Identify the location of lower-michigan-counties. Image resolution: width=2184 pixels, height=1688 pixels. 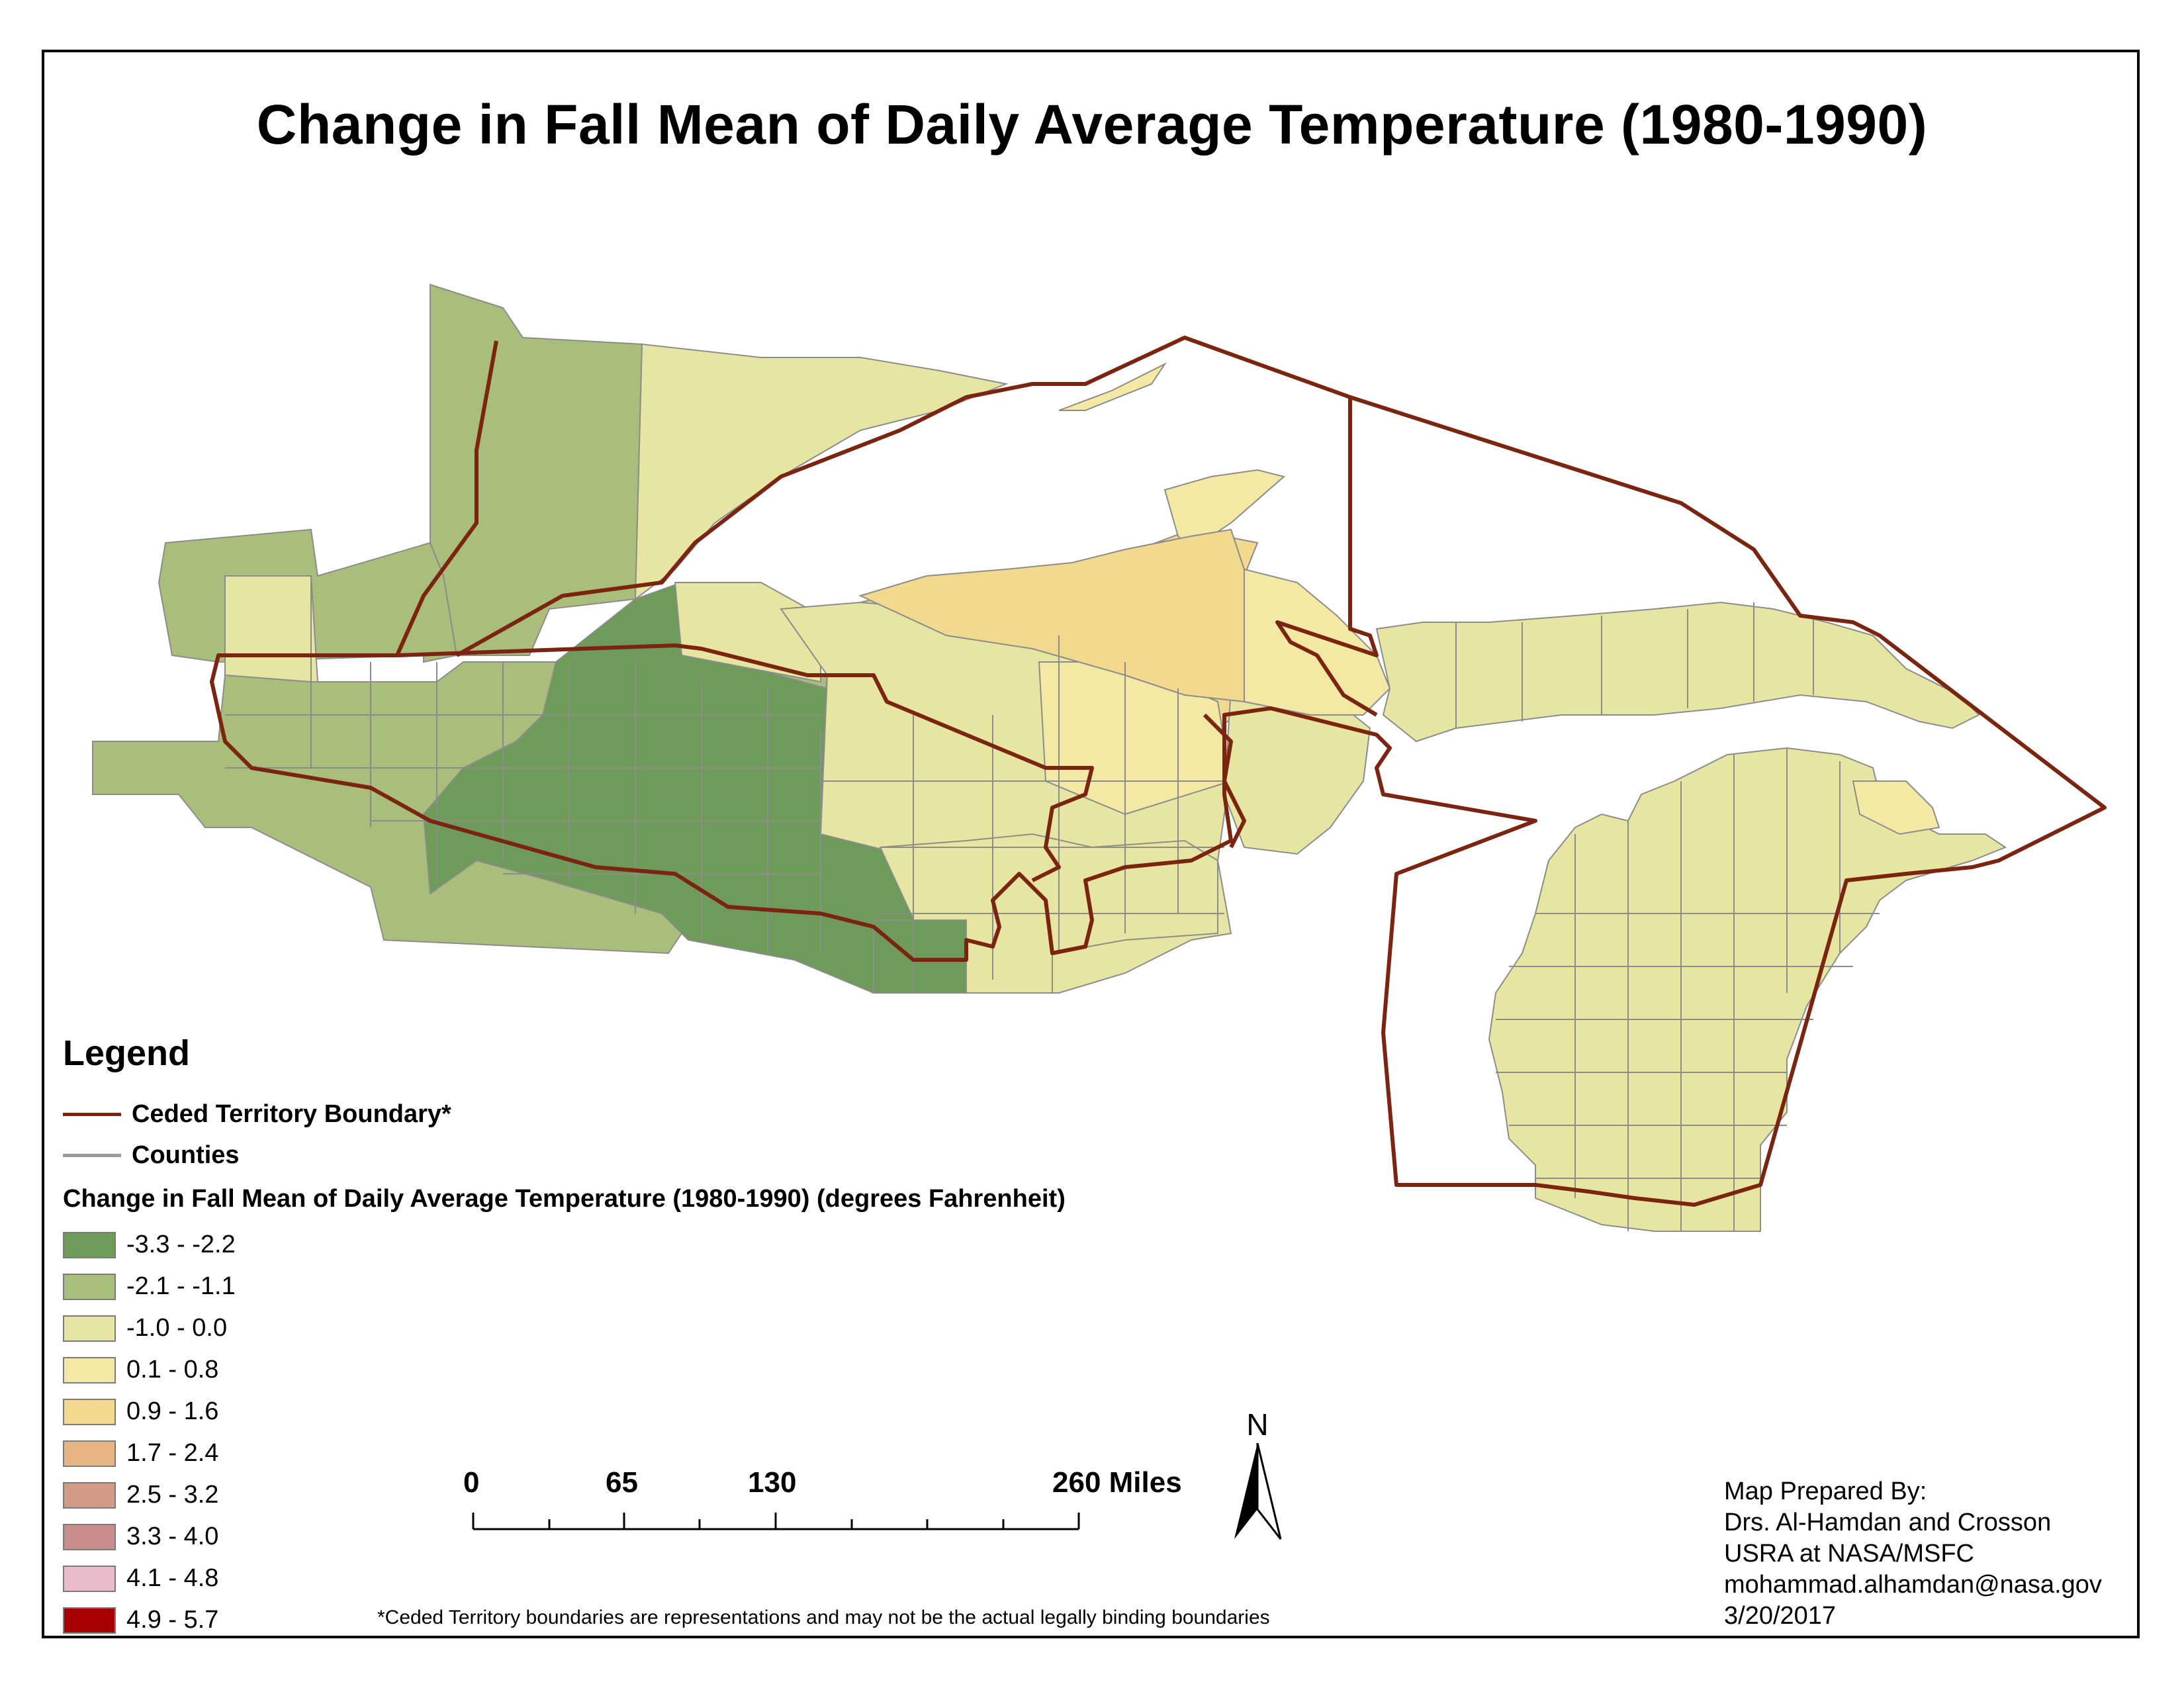
(1747, 989).